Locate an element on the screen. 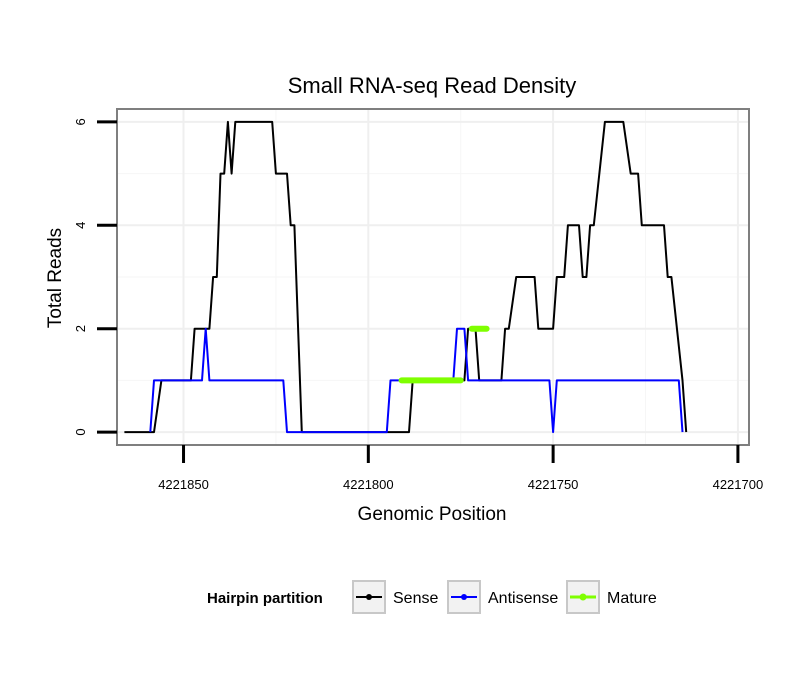  legend-item-sense: Sense is located at coordinates (395, 597).